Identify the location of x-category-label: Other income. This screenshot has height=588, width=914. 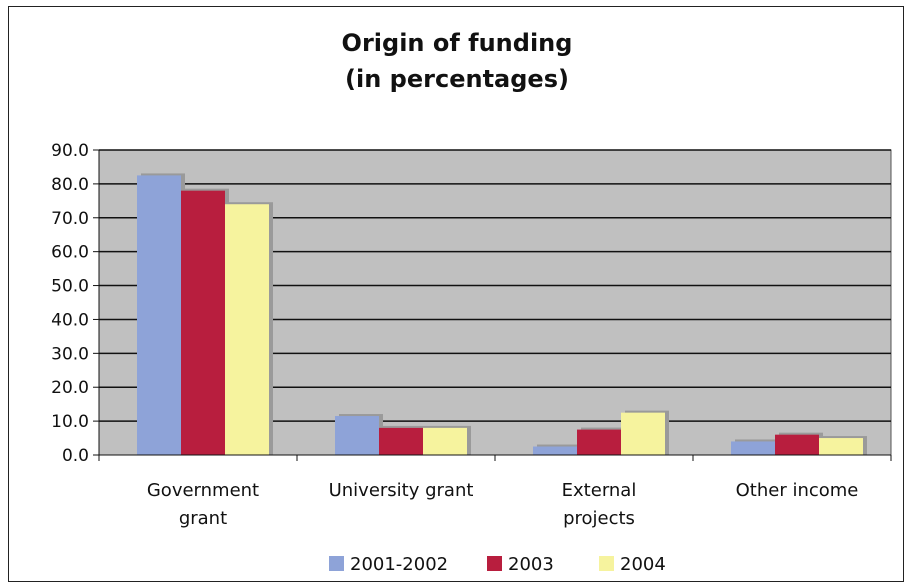
(797, 490).